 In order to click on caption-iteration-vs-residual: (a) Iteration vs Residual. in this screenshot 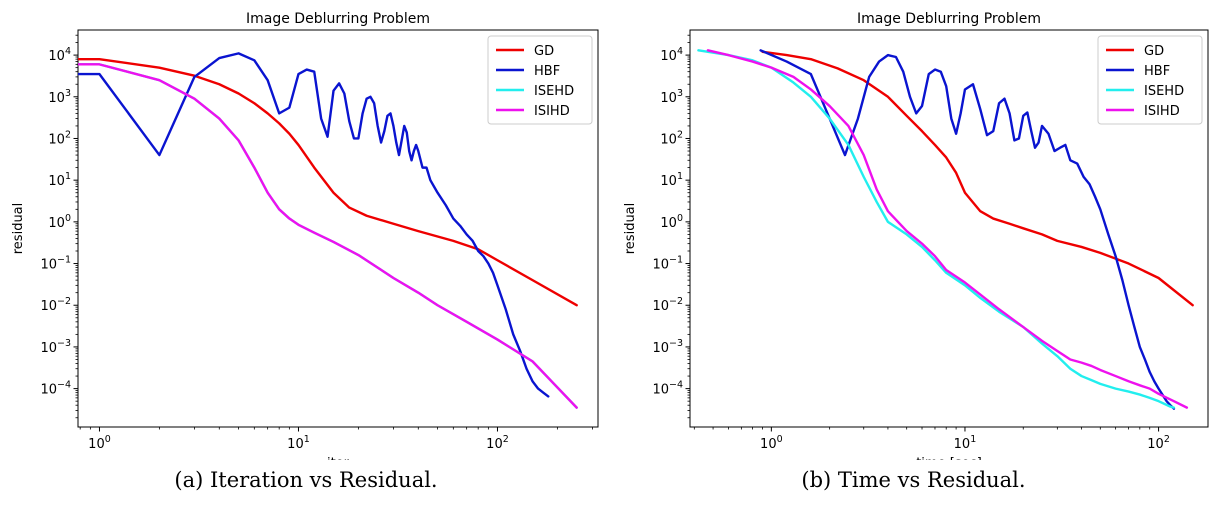, I will do `click(306, 480)`.